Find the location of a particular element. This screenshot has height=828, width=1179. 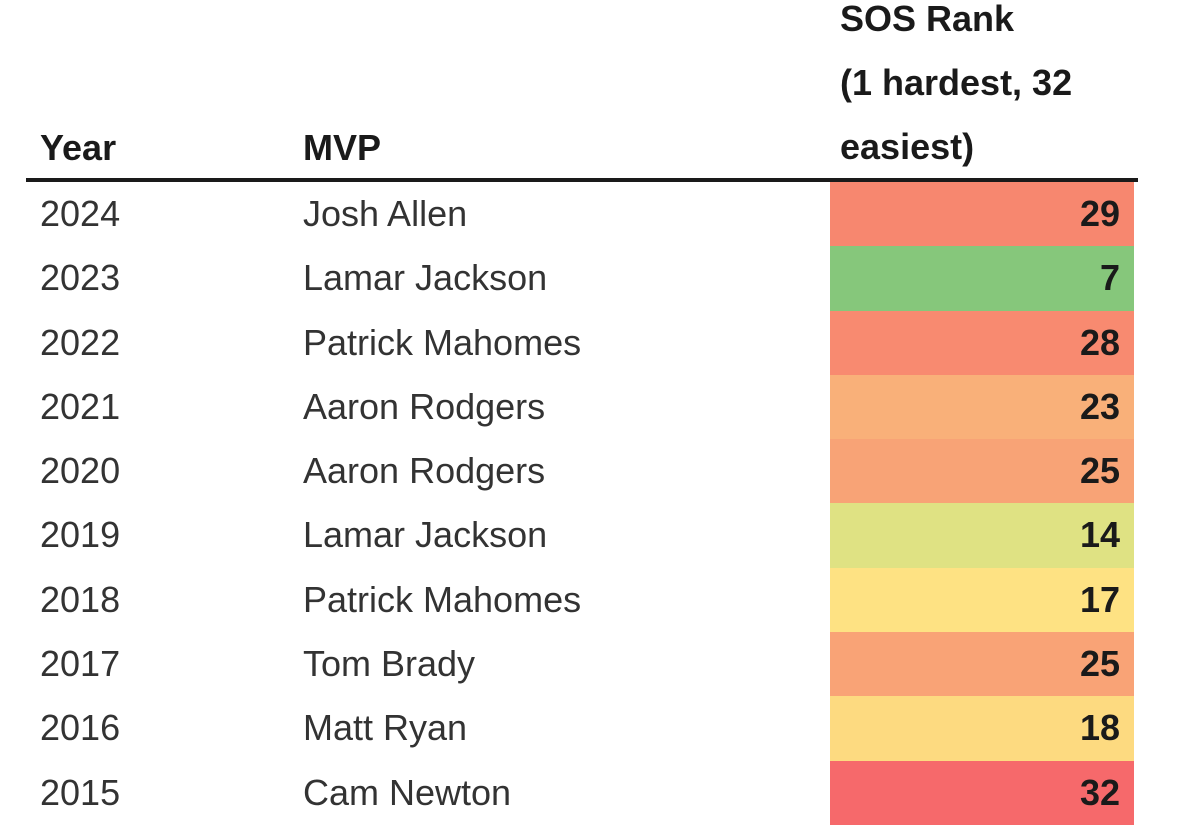

table-row: 2018 Patrick Mahomes 17 is located at coordinates (582, 600).